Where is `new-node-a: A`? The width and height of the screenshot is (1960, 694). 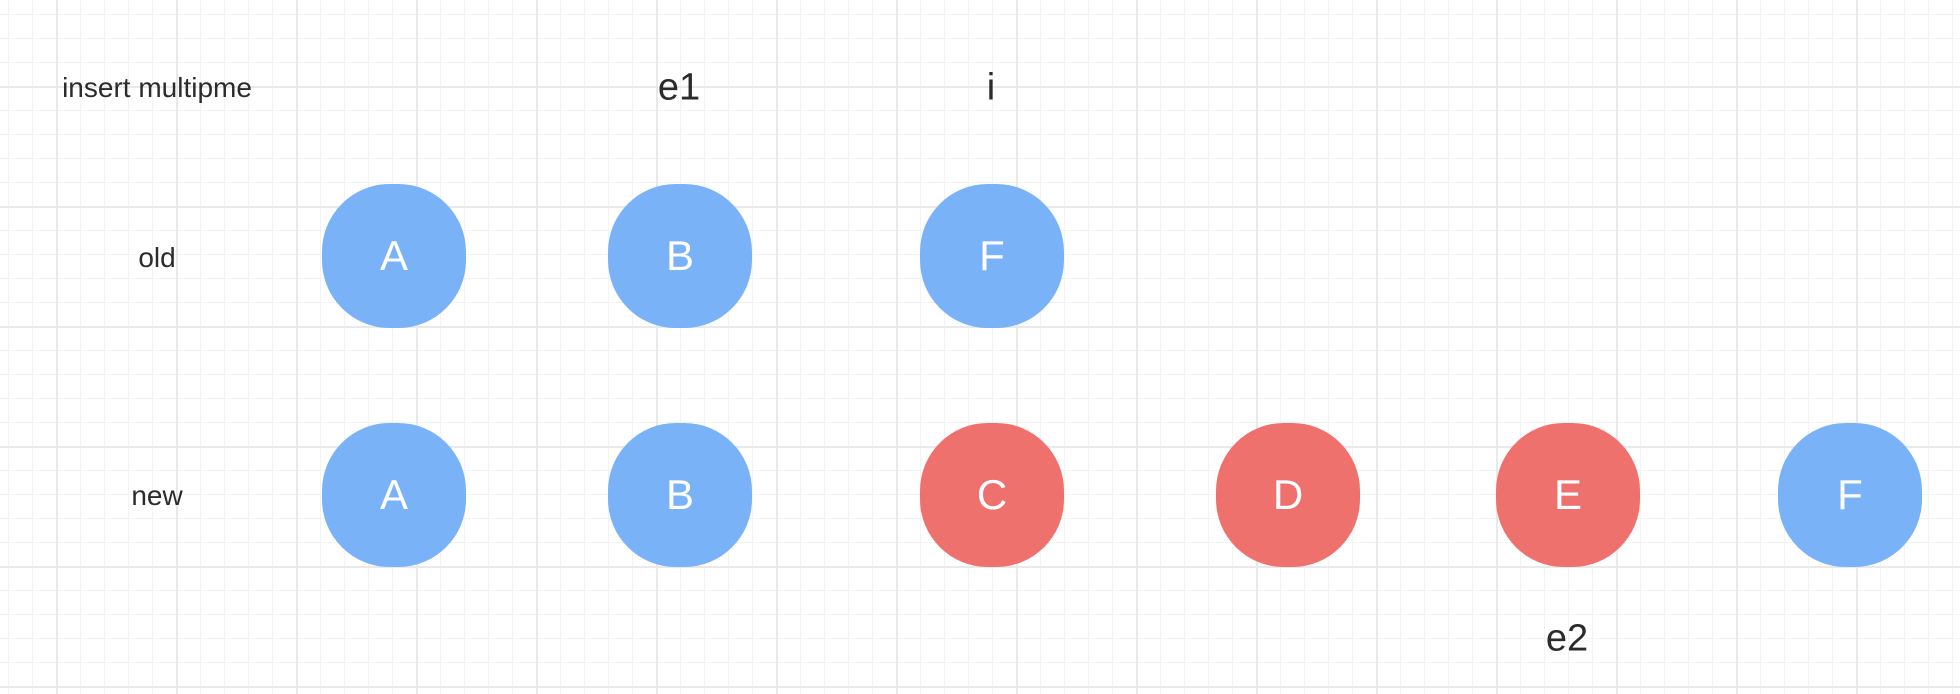 new-node-a: A is located at coordinates (394, 495).